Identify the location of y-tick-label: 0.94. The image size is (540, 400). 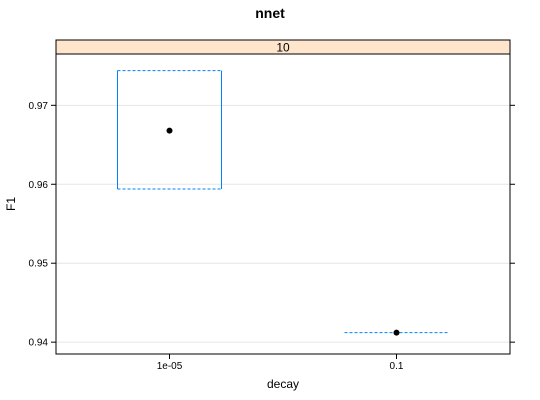
(39, 343).